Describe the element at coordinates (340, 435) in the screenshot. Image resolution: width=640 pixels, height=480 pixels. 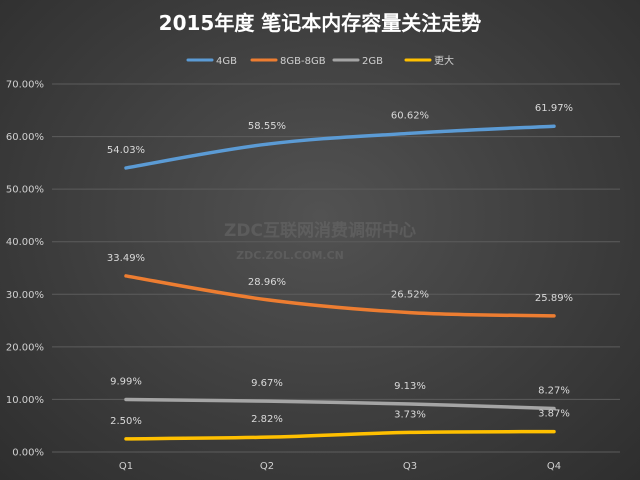
I see `series-line-更大` at that location.